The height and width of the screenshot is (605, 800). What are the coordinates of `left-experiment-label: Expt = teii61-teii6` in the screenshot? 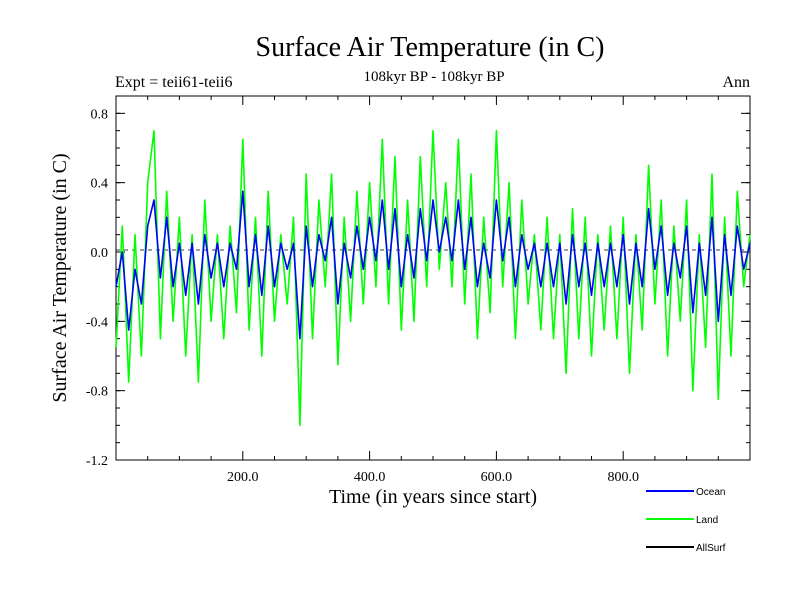 It's located at (173, 82).